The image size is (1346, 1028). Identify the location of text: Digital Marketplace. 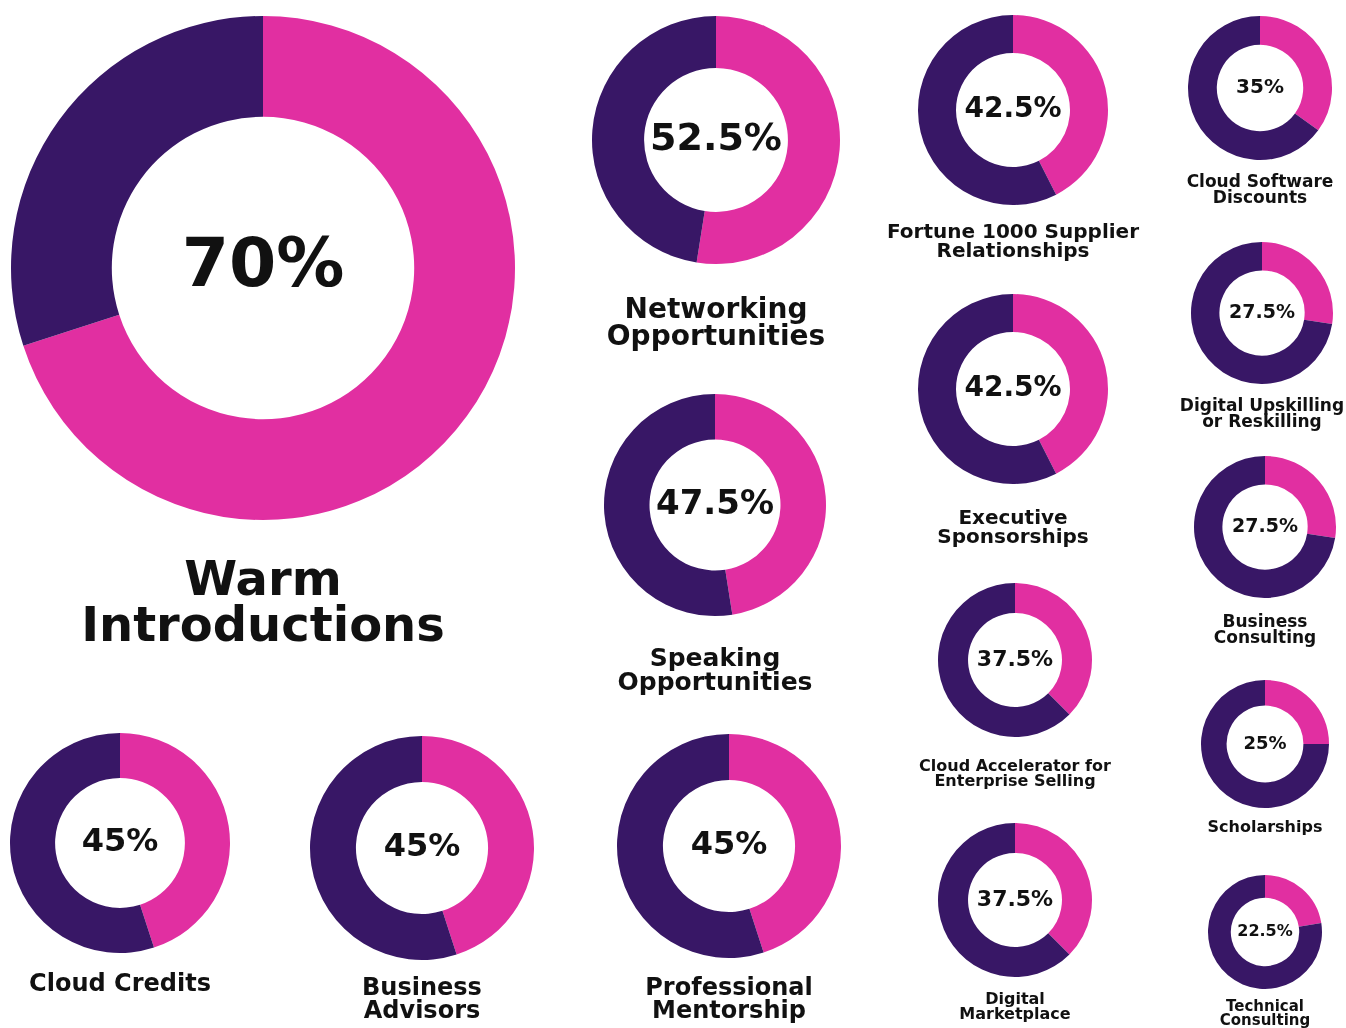
(1015, 1006).